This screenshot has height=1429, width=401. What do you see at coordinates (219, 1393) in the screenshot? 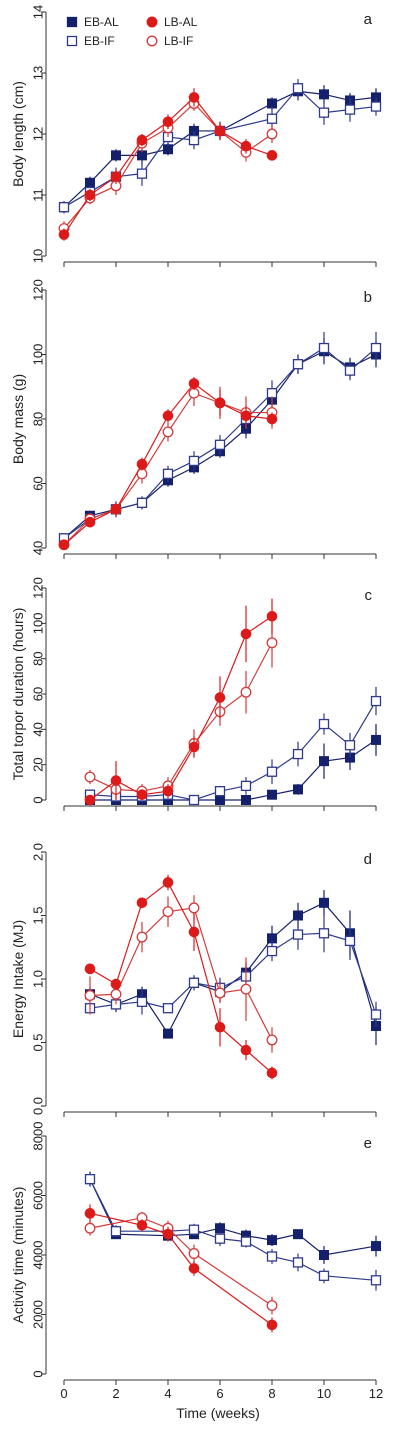
I see `x-tick-label: 6` at bounding box center [219, 1393].